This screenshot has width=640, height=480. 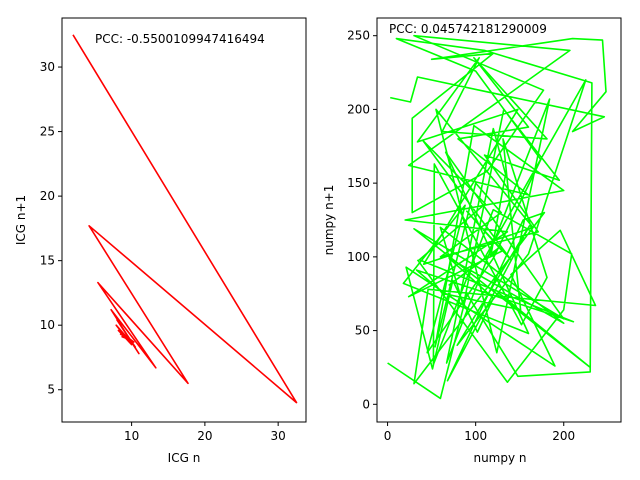 I want to click on left-y-tick-label: 10, so click(x=47, y=325).